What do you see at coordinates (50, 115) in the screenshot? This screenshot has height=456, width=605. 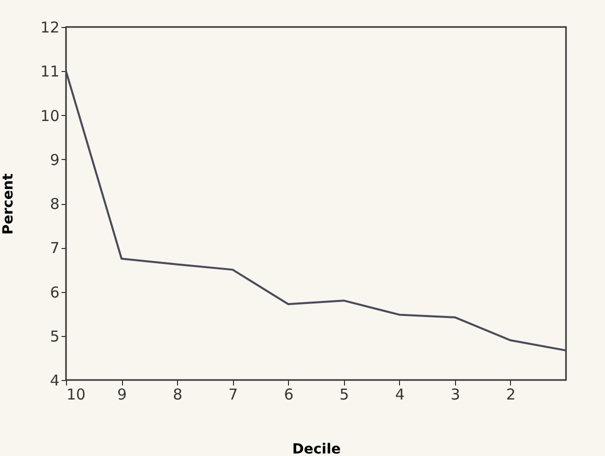 I see `y-tick-label: 10` at bounding box center [50, 115].